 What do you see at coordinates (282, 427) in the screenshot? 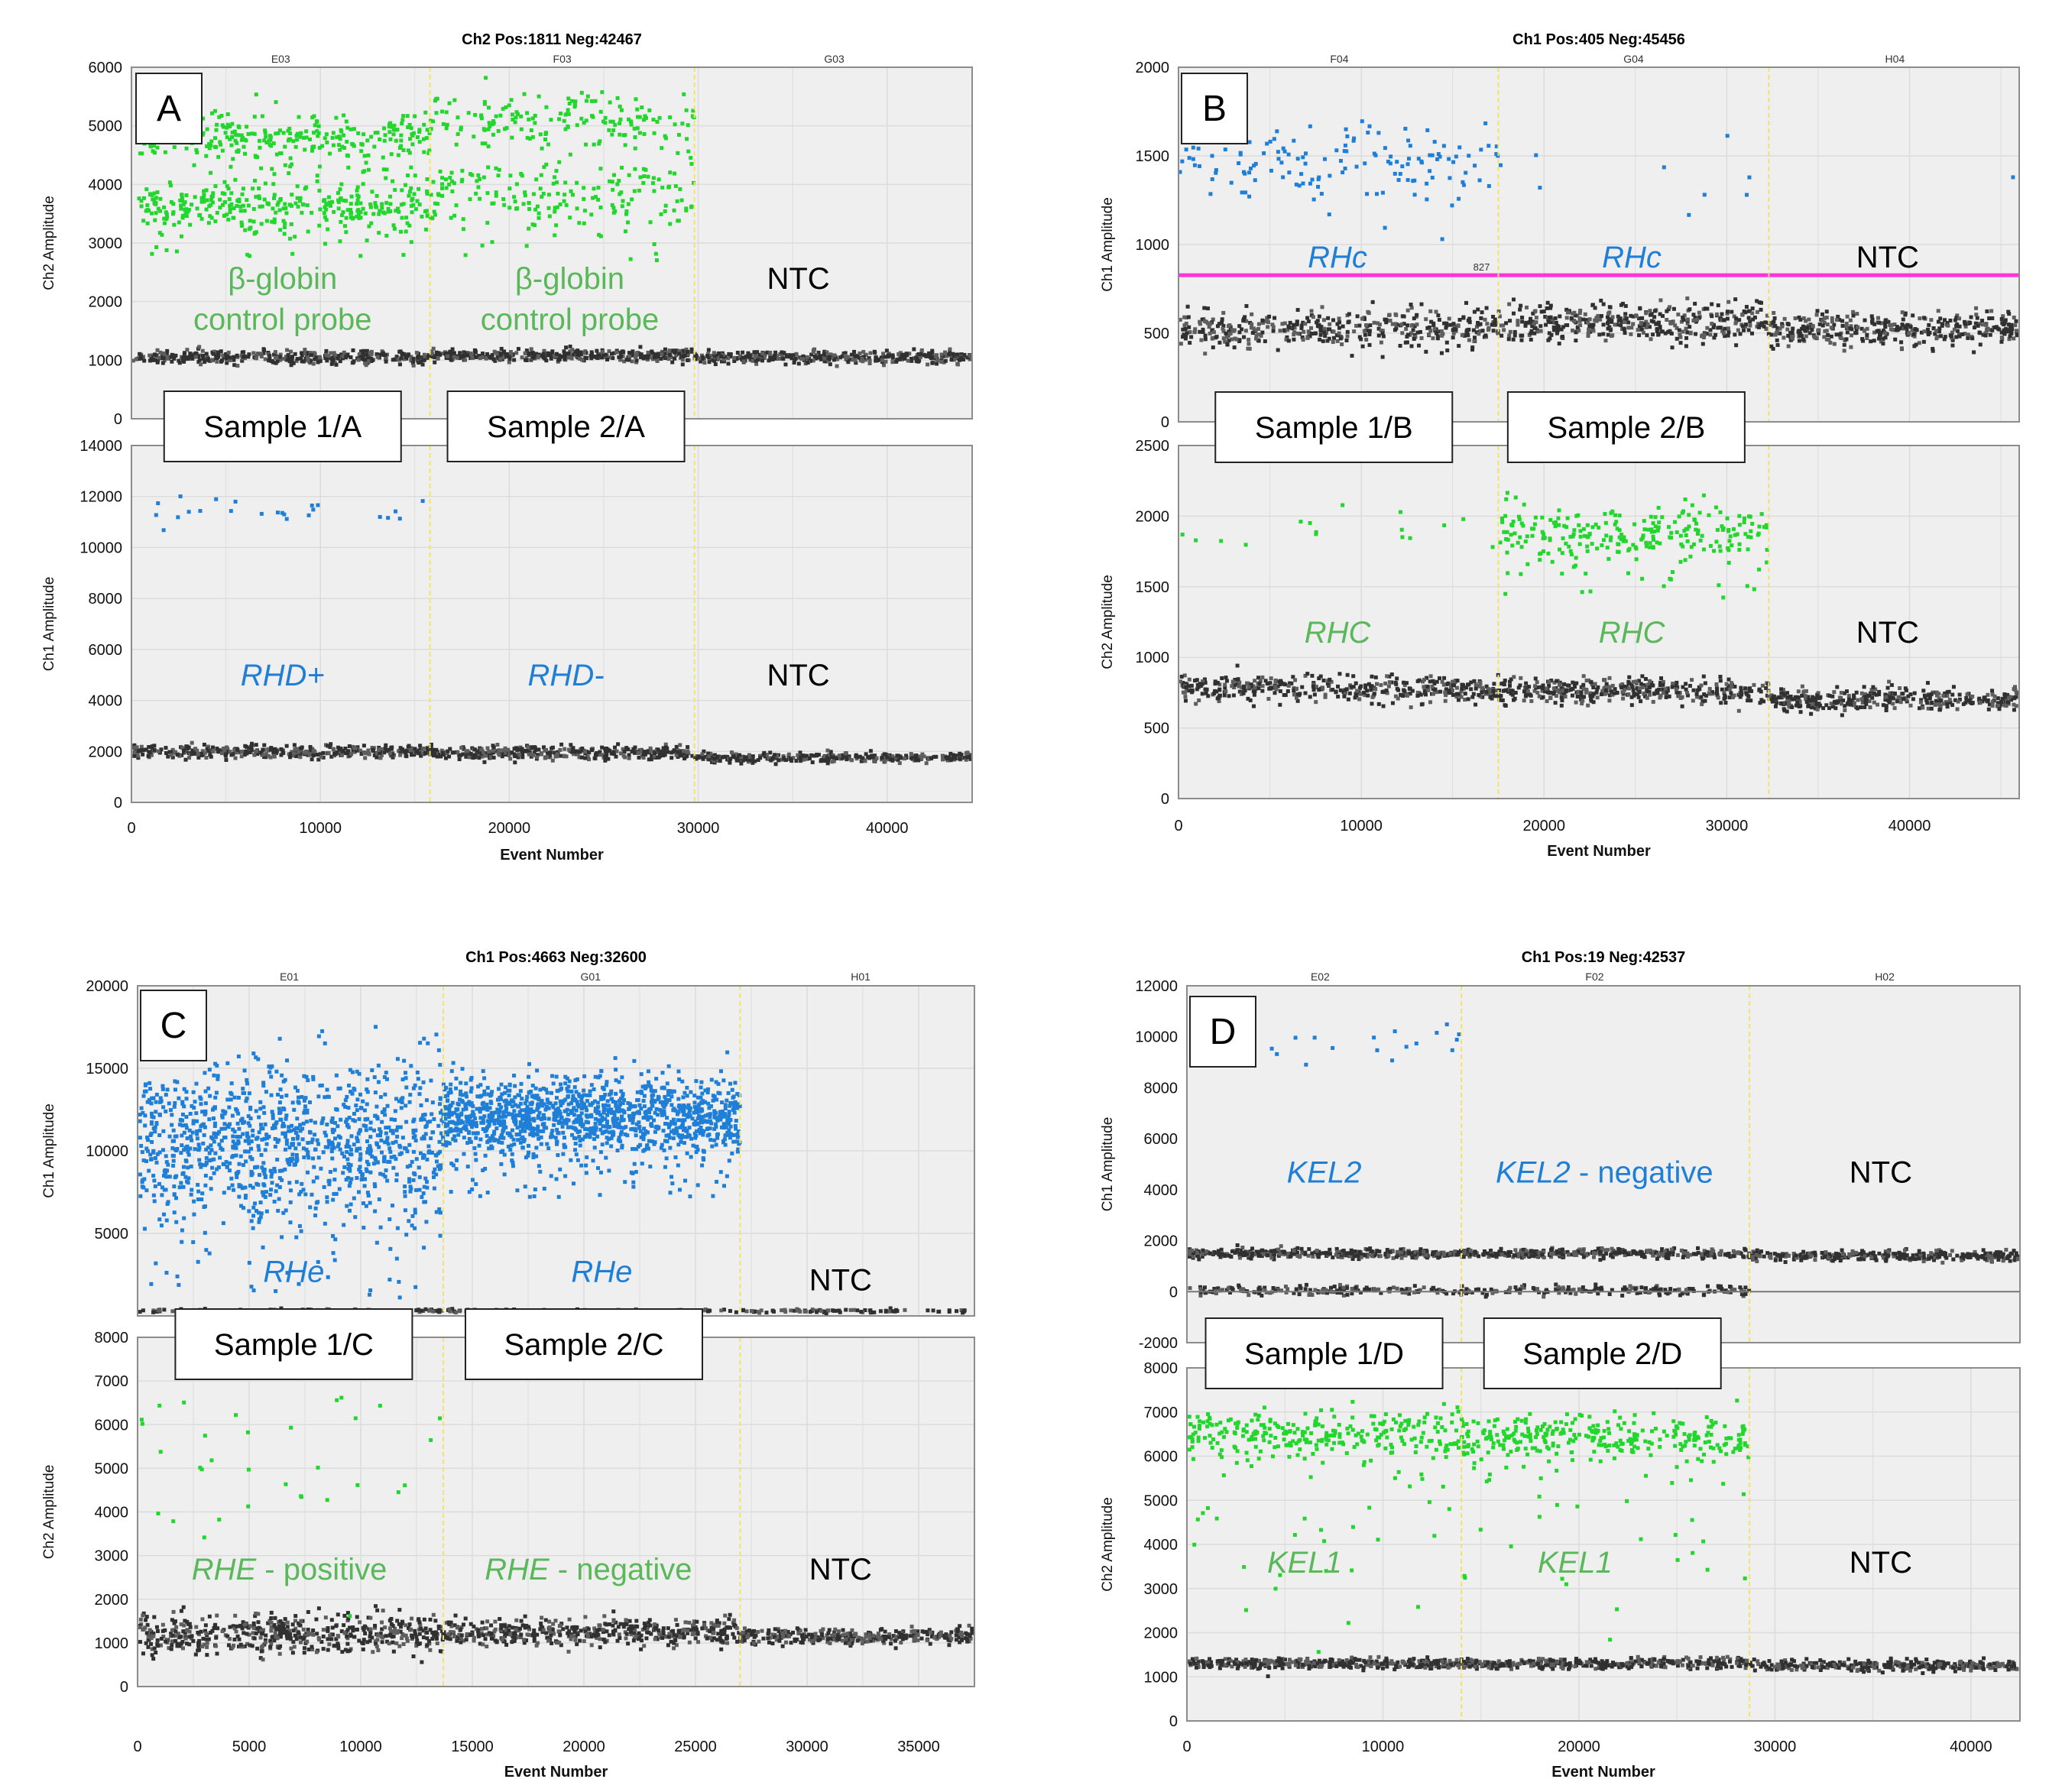
I see `sample-box-label: Sample 1/A` at bounding box center [282, 427].